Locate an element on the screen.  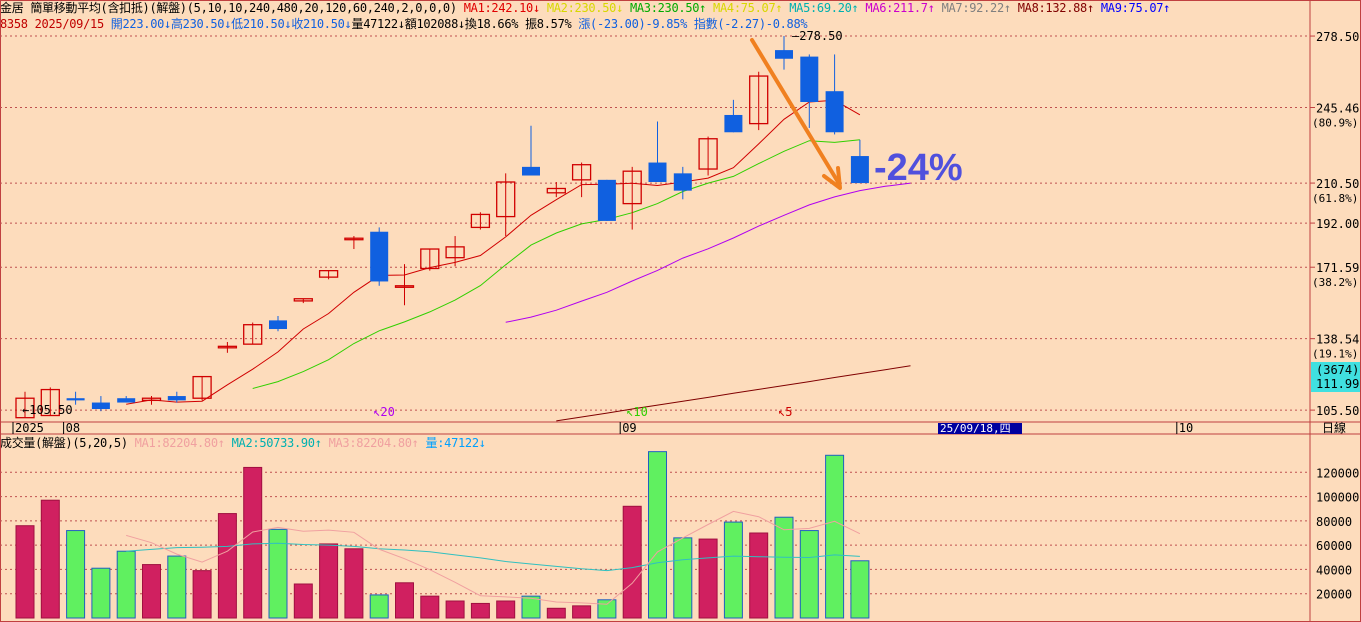
price-tick-label: 171.59 is located at coordinates (1337, 268).